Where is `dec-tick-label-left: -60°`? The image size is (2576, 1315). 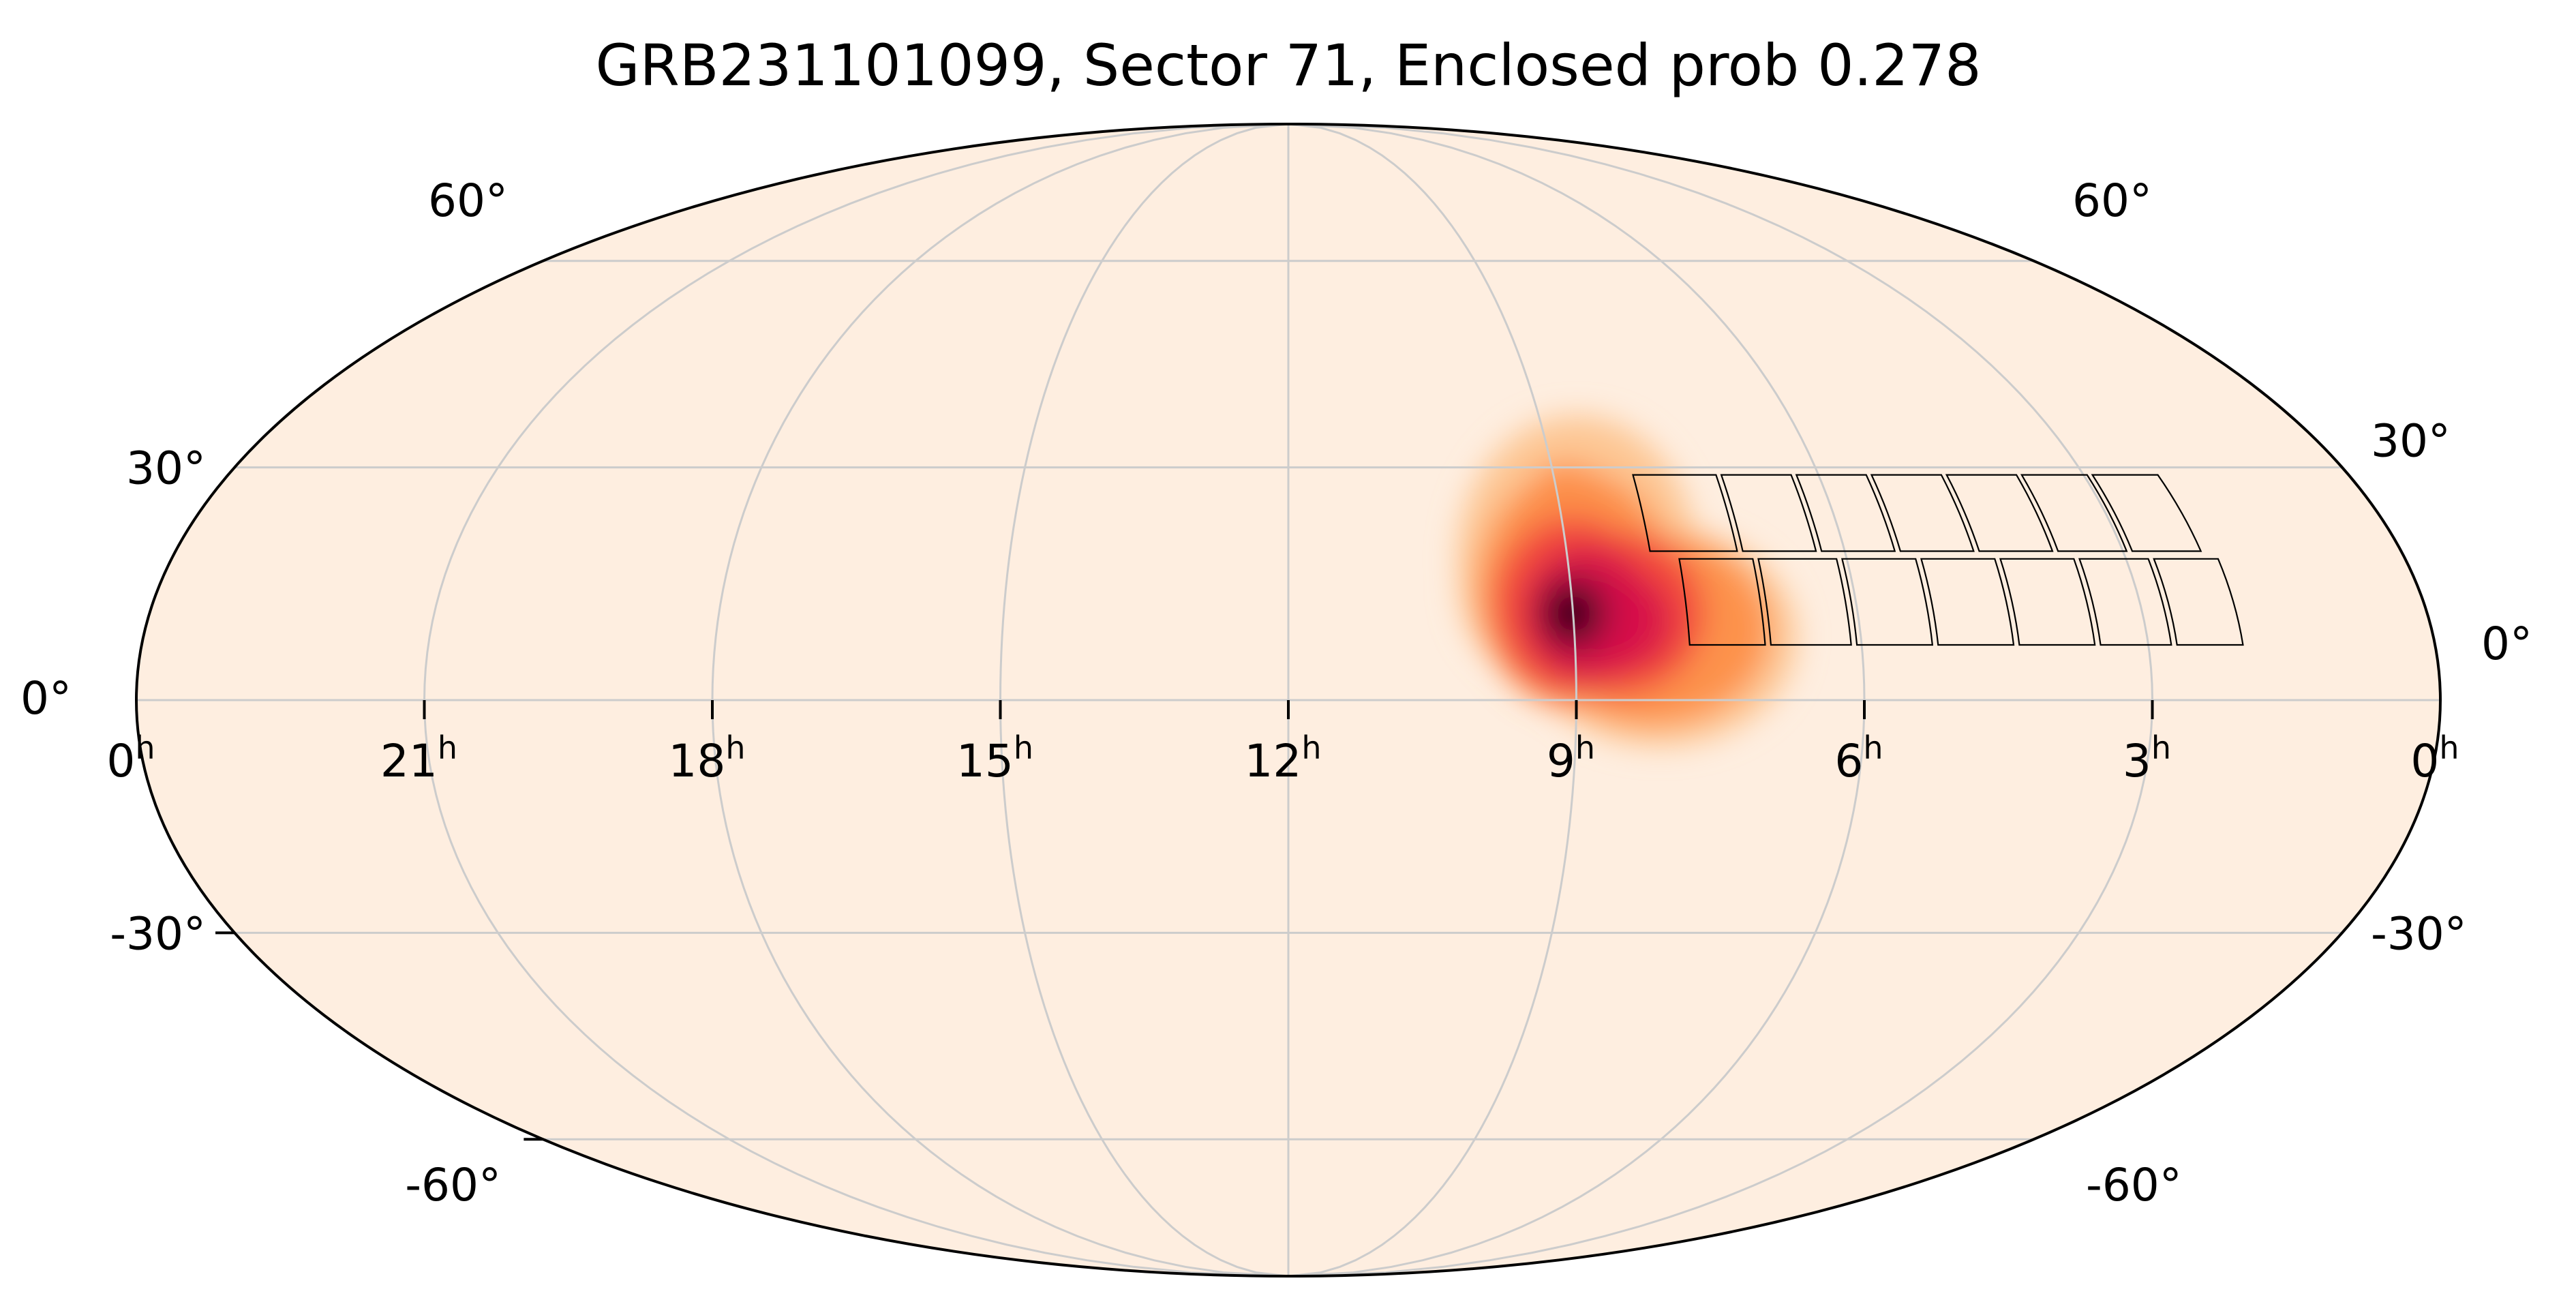 dec-tick-label-left: -60° is located at coordinates (453, 1185).